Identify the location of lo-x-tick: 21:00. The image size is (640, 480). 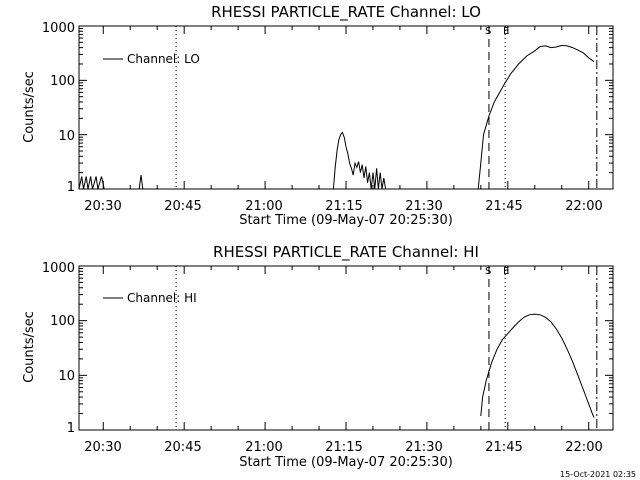
(263, 206).